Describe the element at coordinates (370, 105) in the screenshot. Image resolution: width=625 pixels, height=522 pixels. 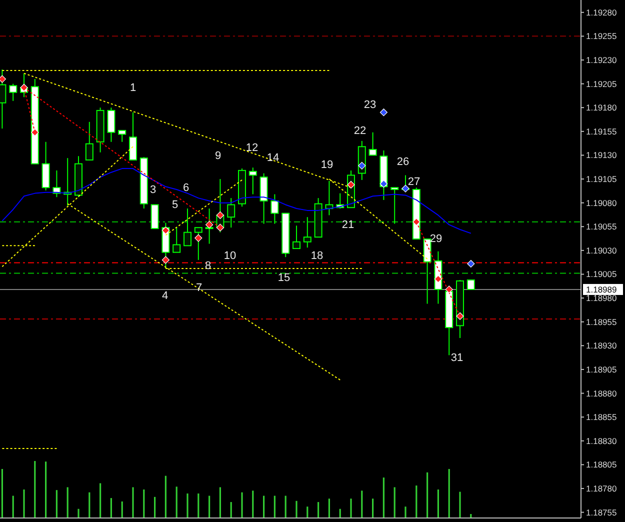
I see `annotation: 23` at that location.